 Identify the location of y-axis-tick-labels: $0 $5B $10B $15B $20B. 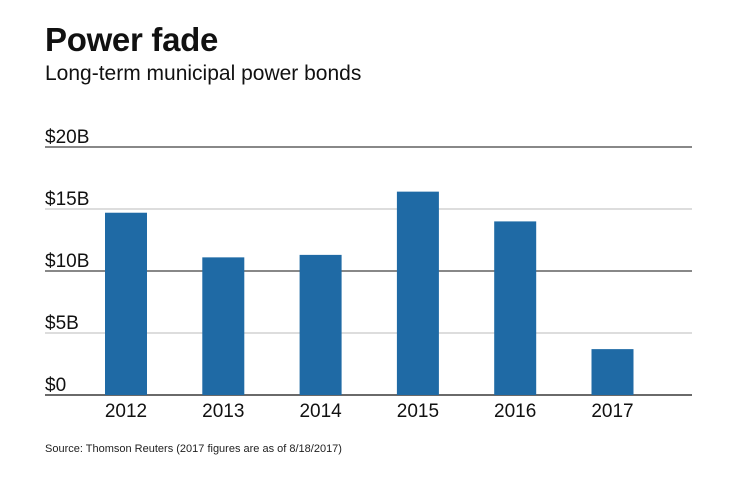
(67, 261).